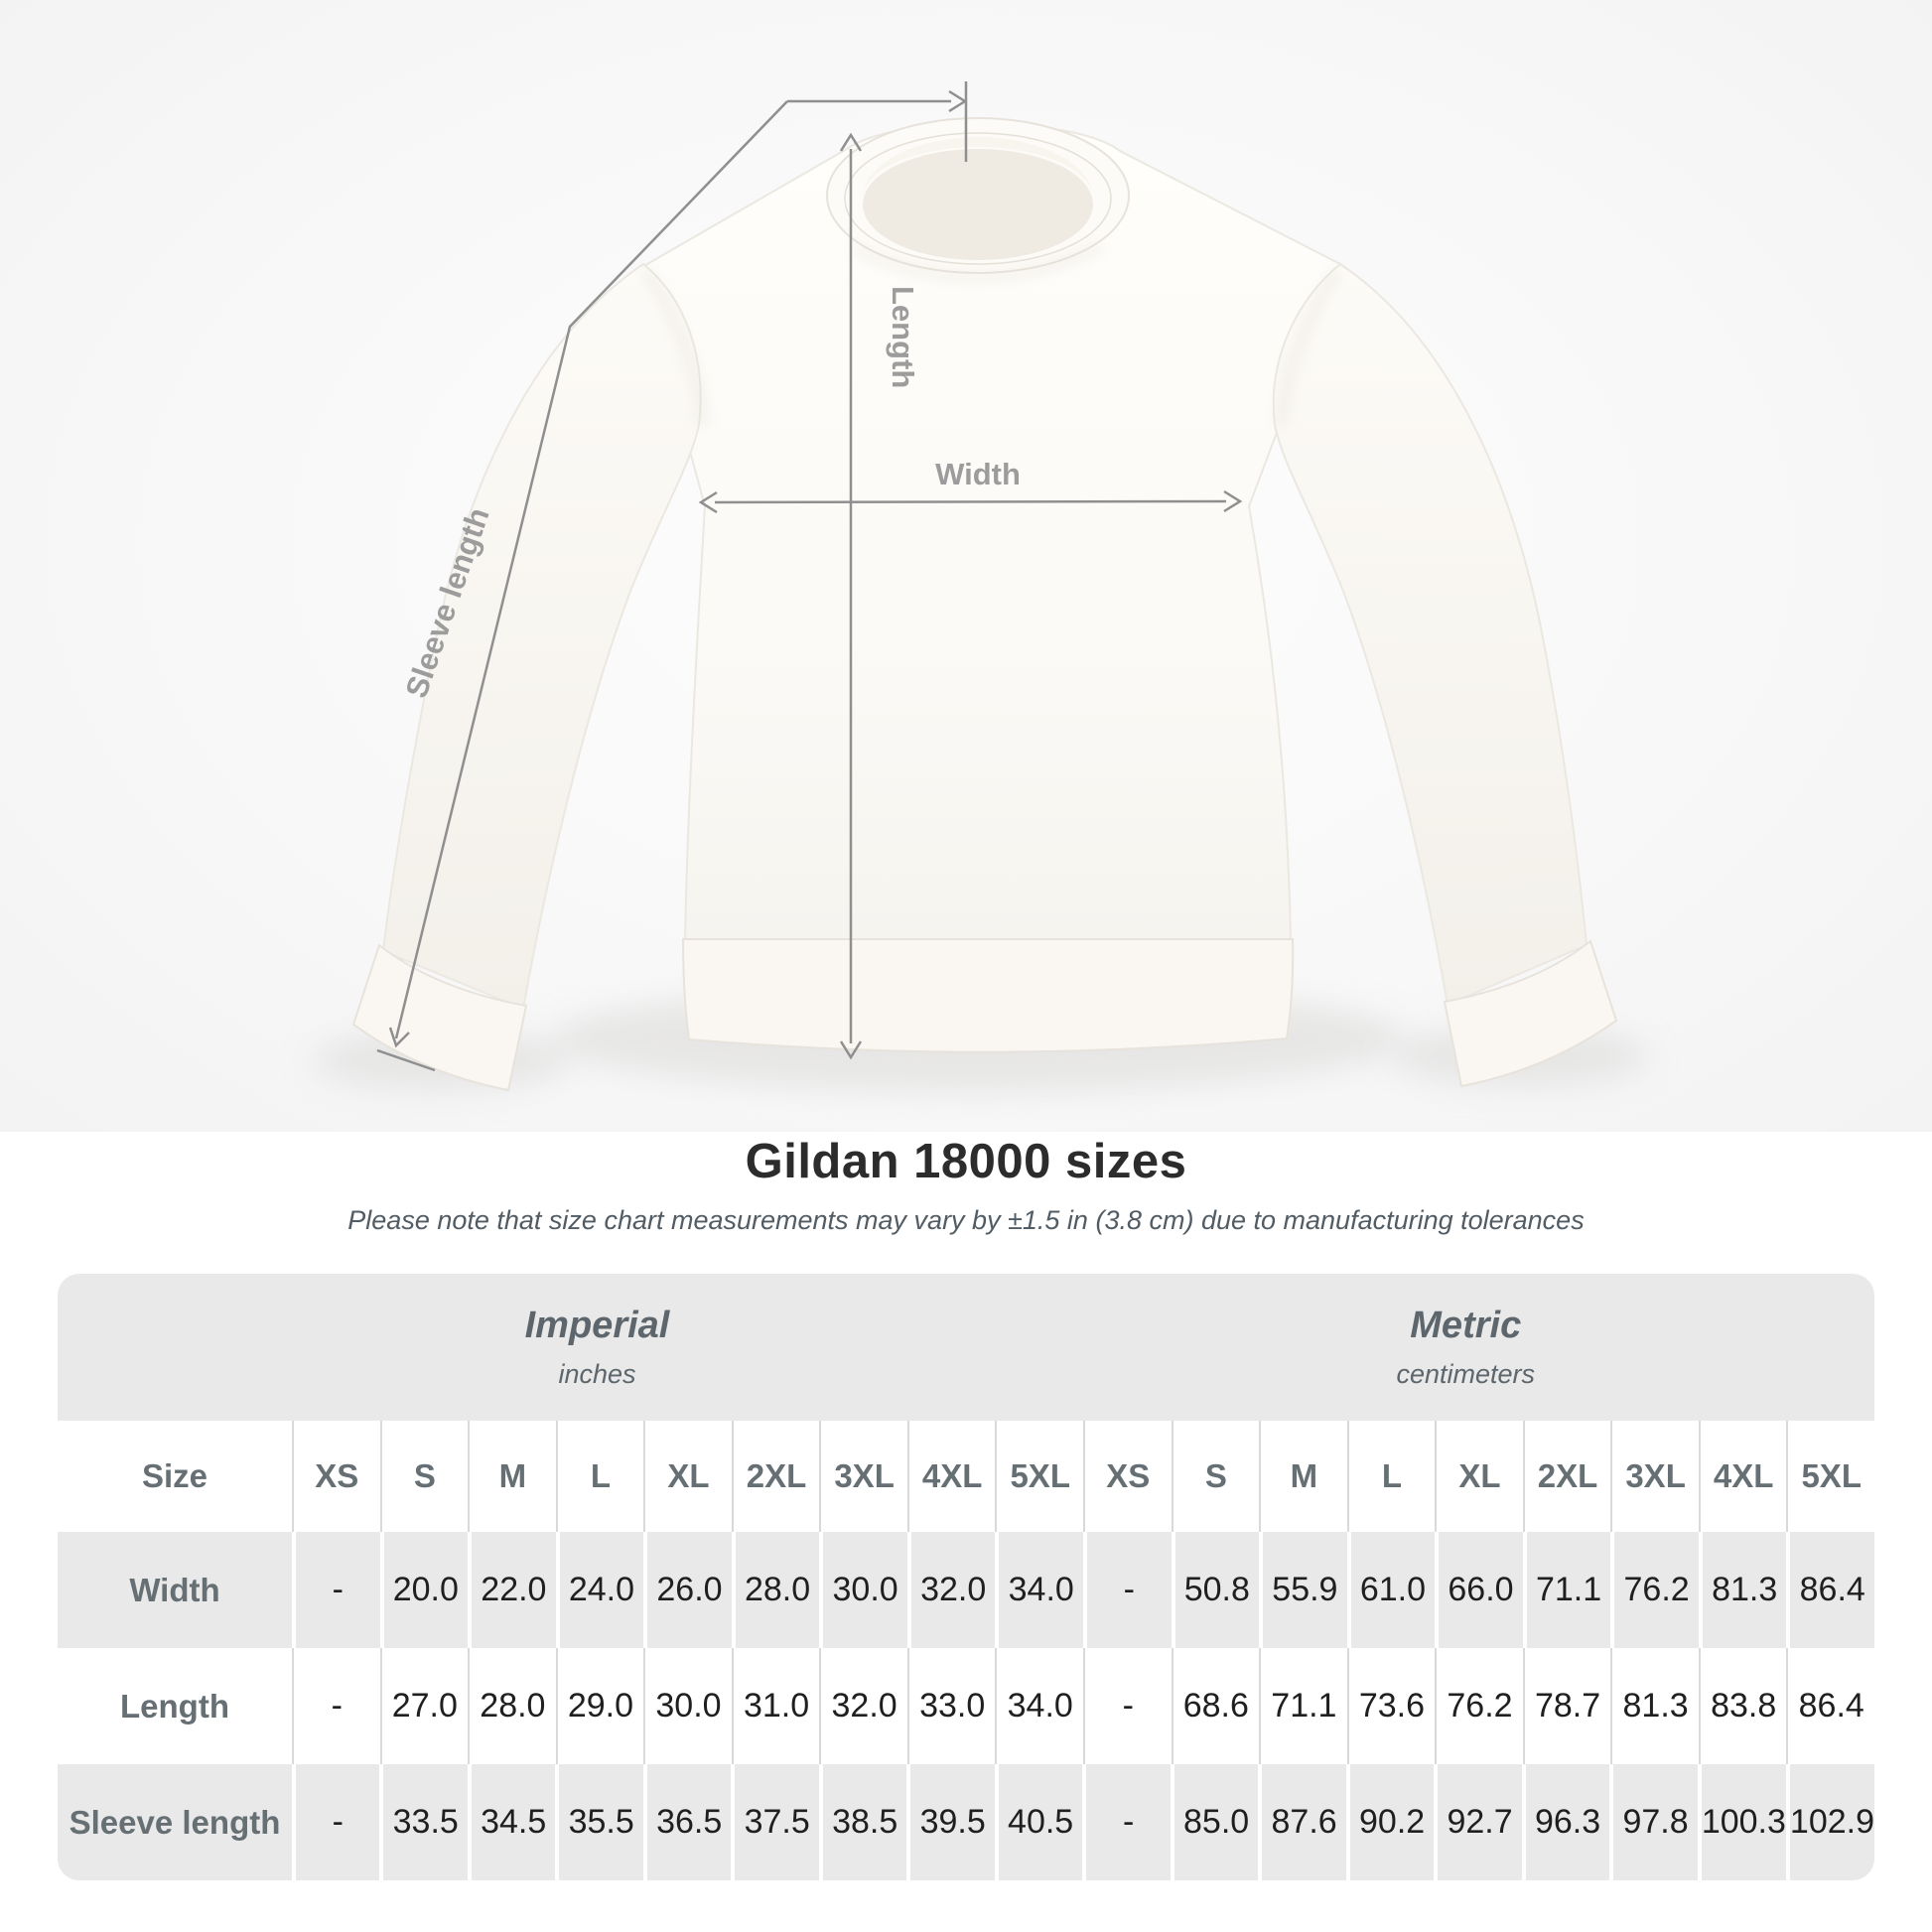 The width and height of the screenshot is (1932, 1932). What do you see at coordinates (776, 1590) in the screenshot?
I see `value-cell-5: 28.0` at bounding box center [776, 1590].